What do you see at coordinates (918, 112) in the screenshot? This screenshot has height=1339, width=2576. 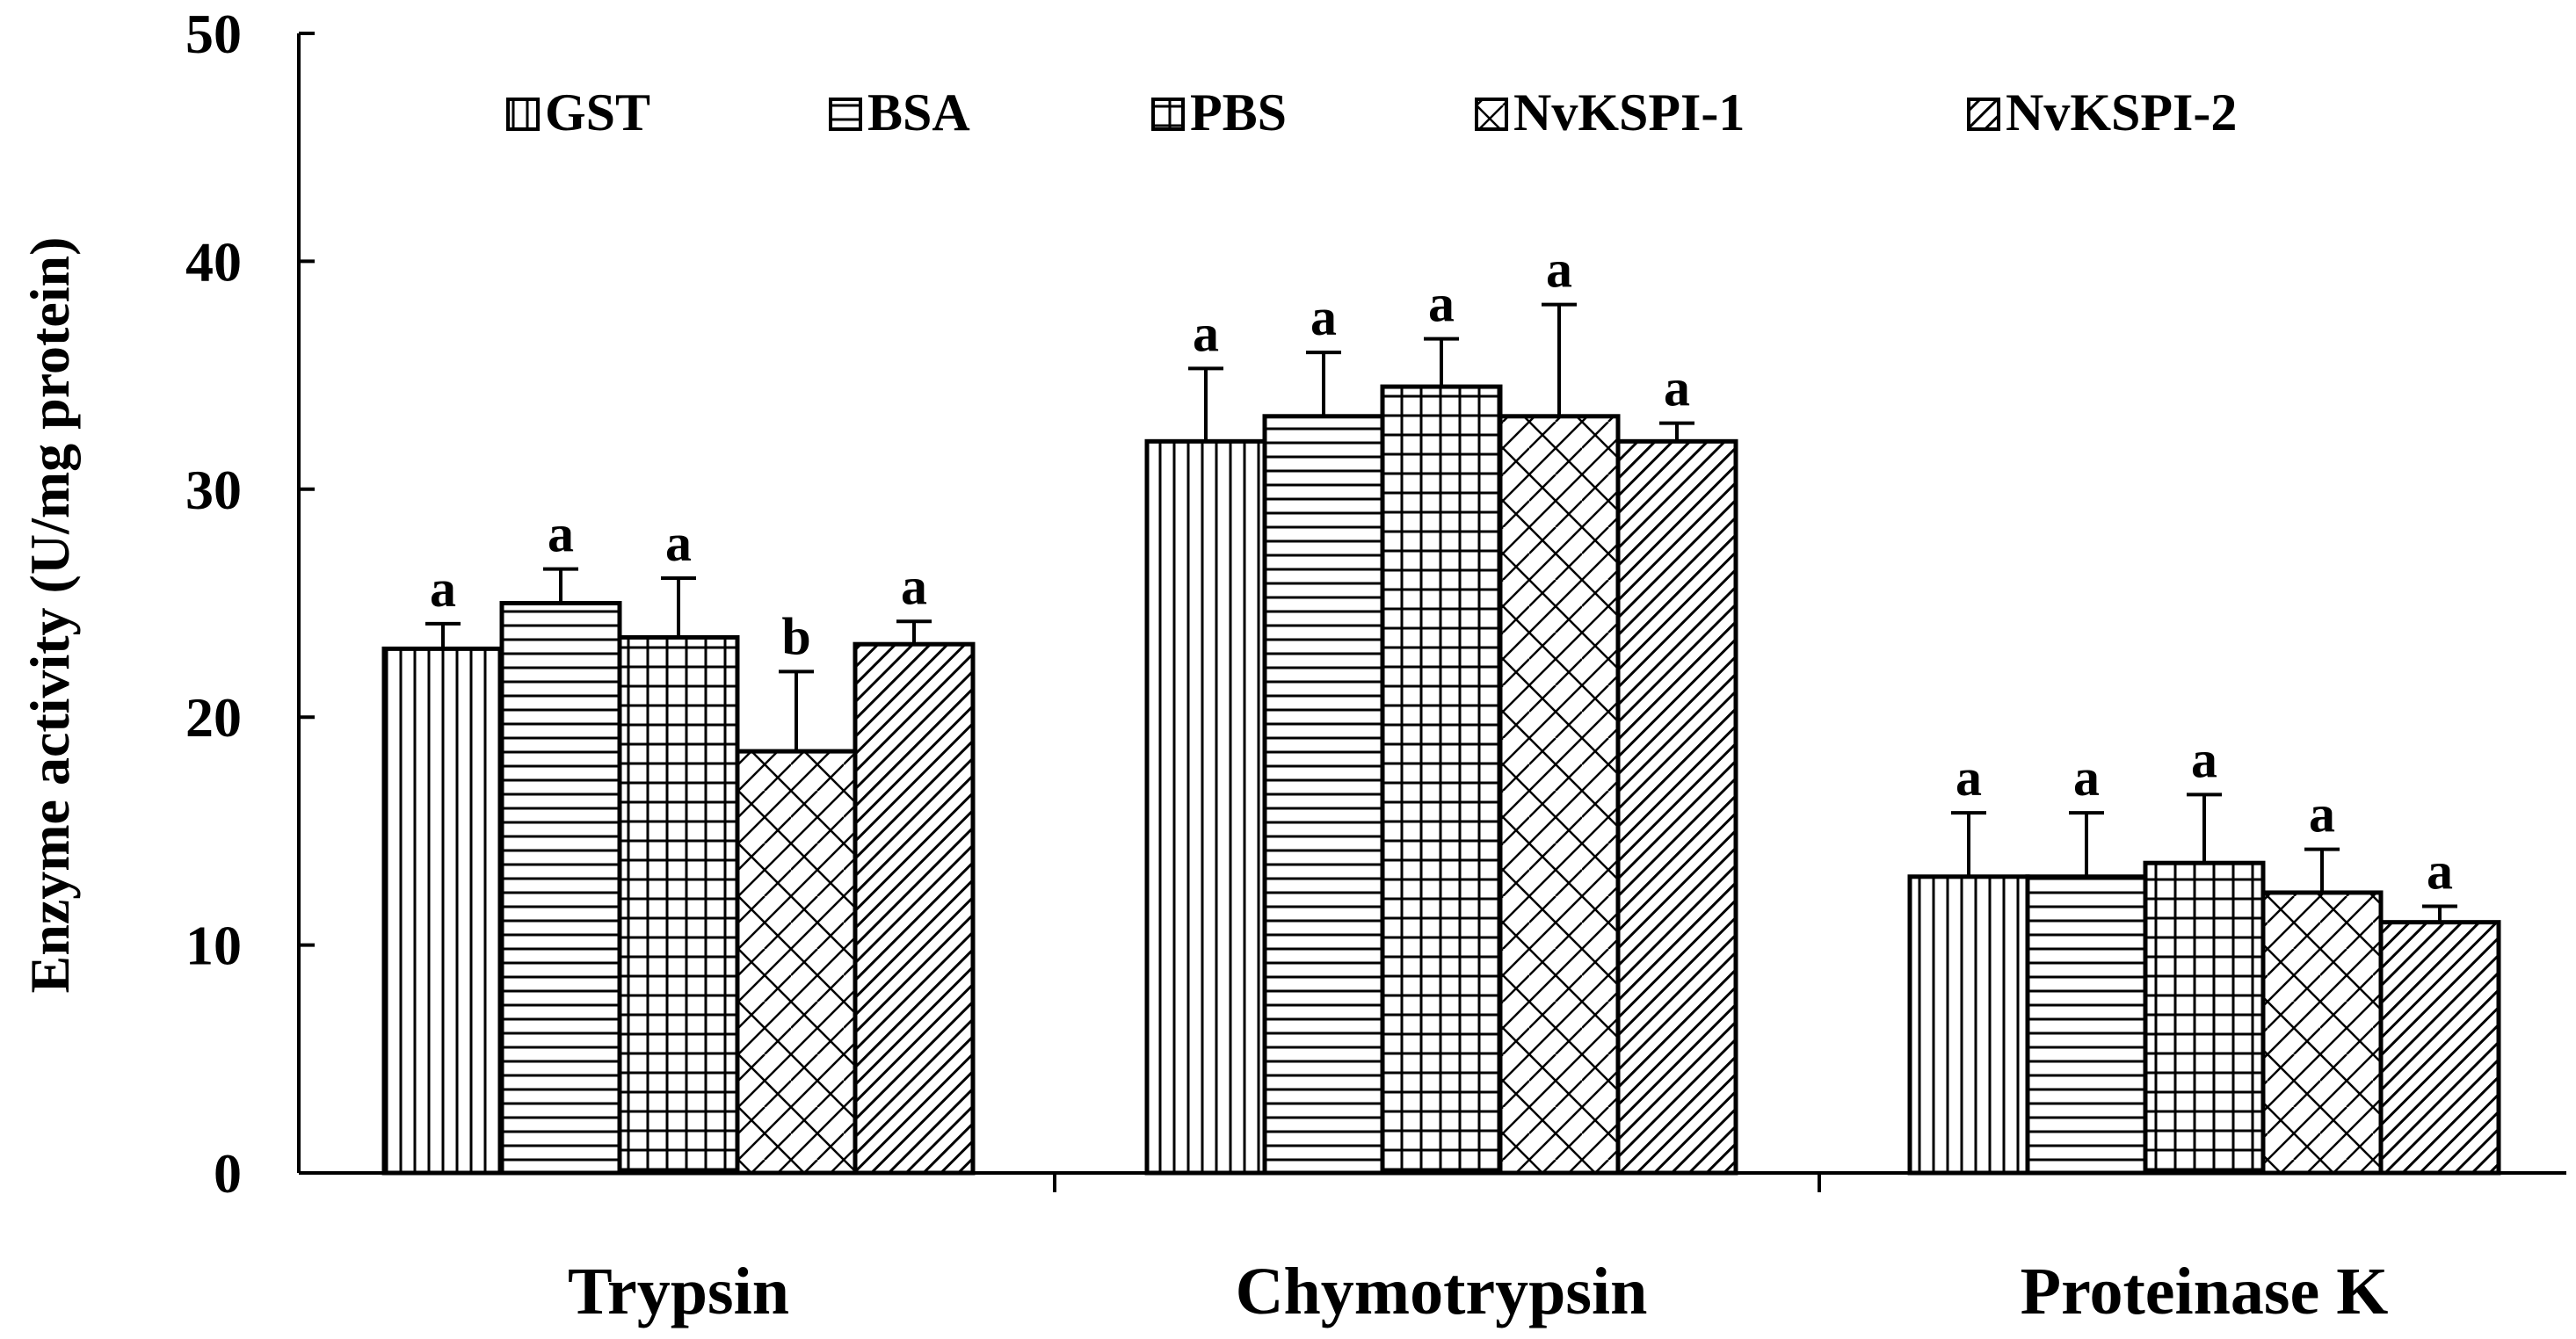 I see `legend-label: BSA` at bounding box center [918, 112].